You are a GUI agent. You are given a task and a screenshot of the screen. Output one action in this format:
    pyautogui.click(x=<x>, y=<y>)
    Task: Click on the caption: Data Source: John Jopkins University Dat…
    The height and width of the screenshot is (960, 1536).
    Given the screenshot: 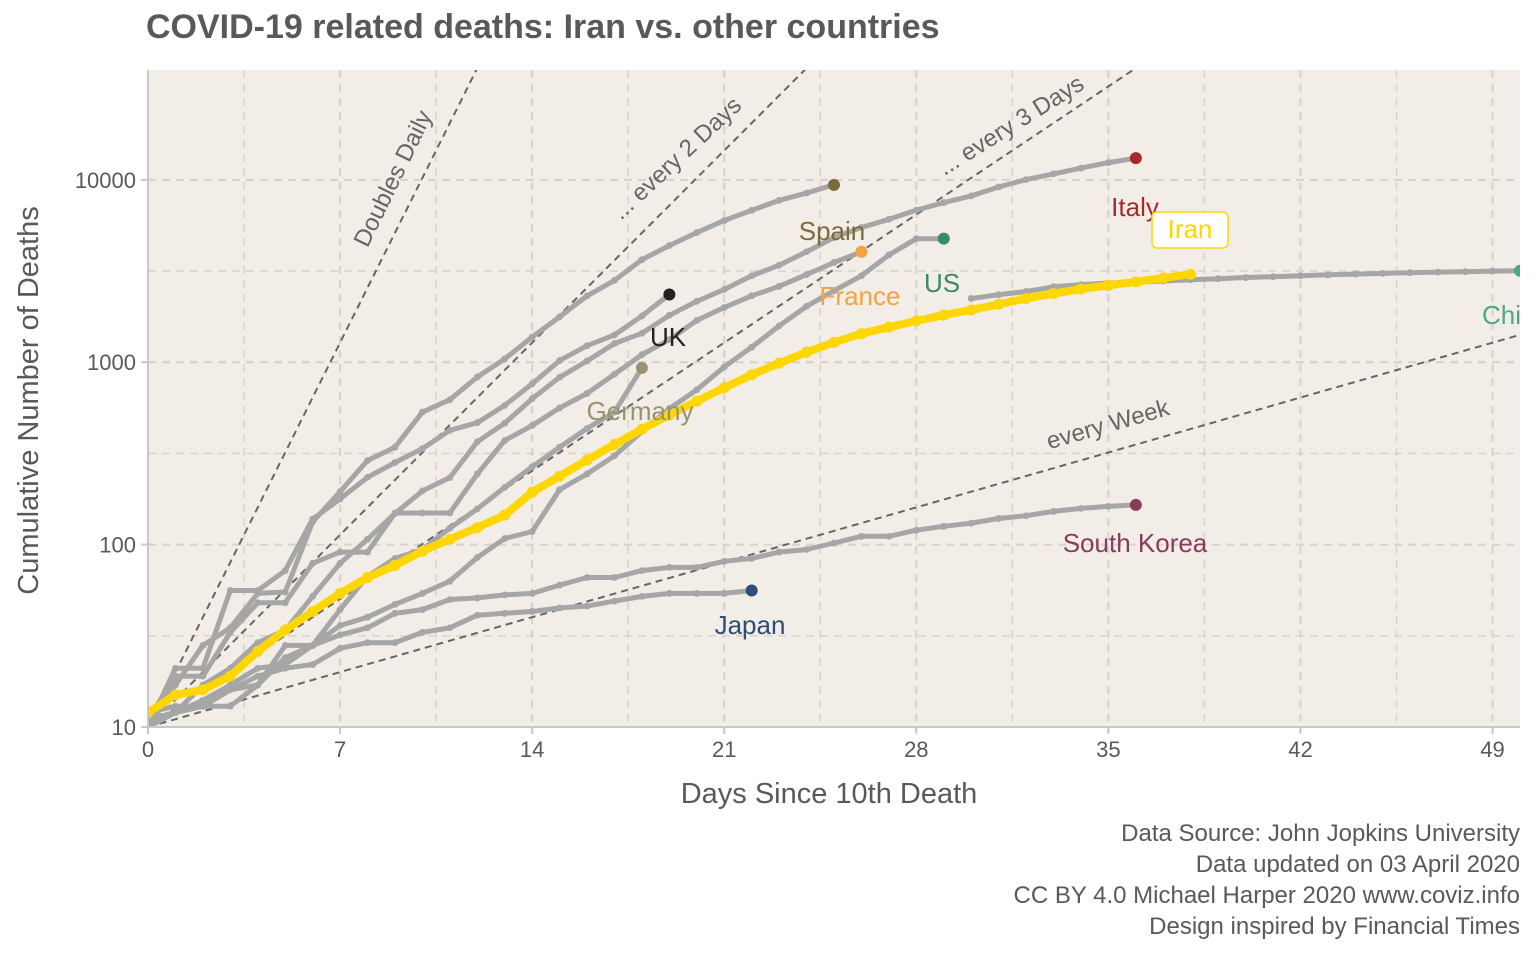 What is the action you would take?
    pyautogui.click(x=1267, y=880)
    